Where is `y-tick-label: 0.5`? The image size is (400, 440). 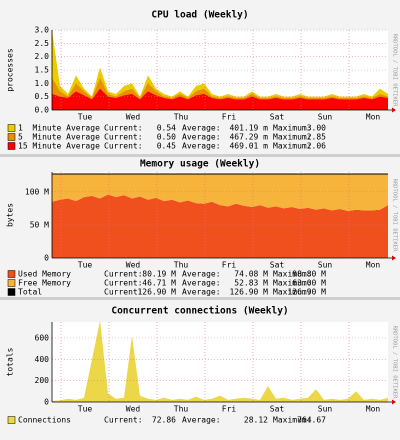
y-tick-label: 0.5 is located at coordinates (42, 96).